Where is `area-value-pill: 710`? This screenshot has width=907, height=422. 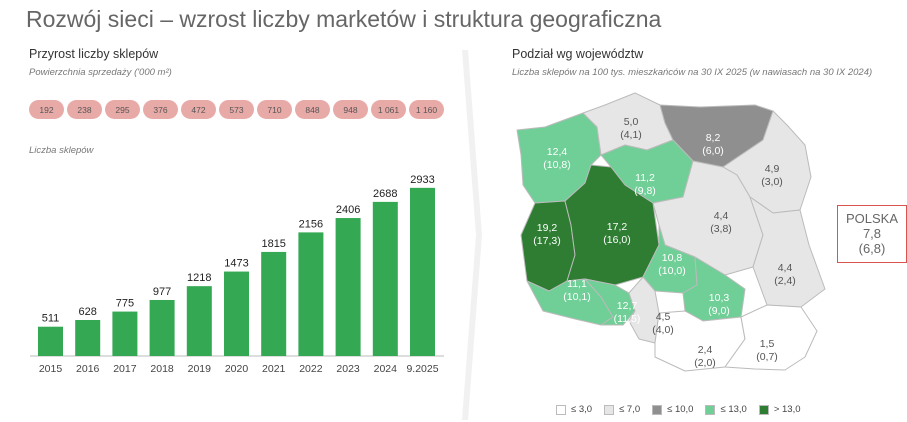
area-value-pill: 710 is located at coordinates (274, 109).